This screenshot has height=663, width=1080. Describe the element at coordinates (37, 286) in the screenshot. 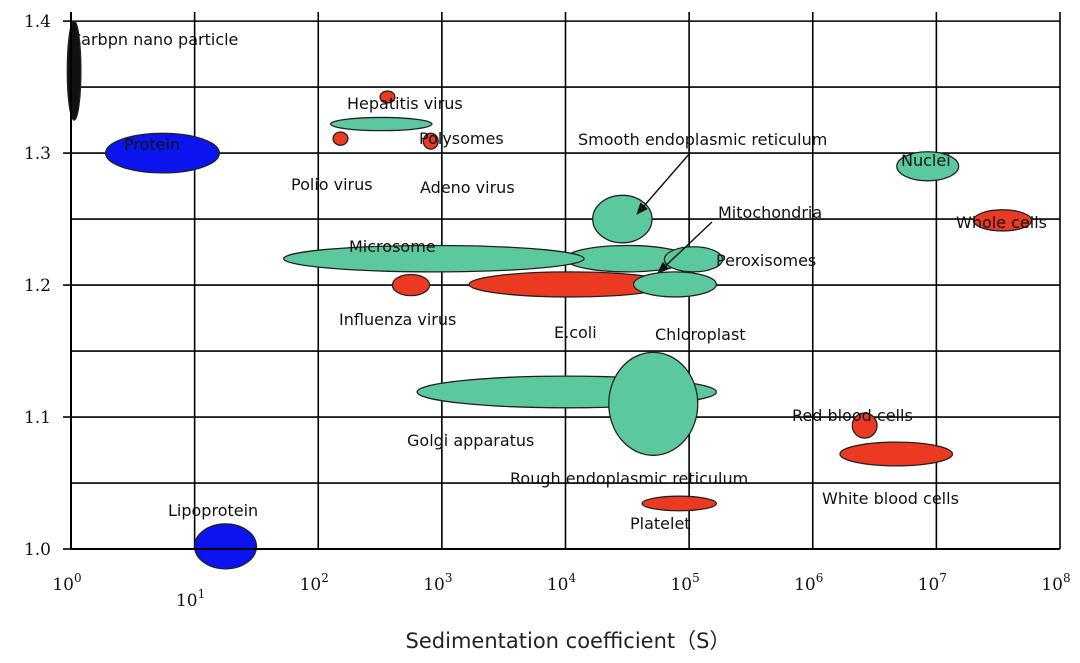

I see `y-tick-label: 1.2` at that location.